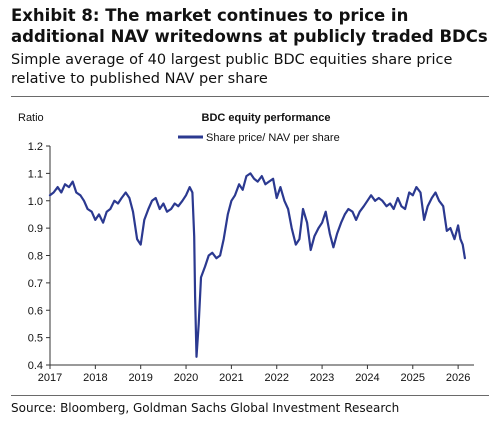 Image resolution: width=500 pixels, height=423 pixels. Describe the element at coordinates (250, 395) in the screenshot. I see `bottom-rule` at that location.